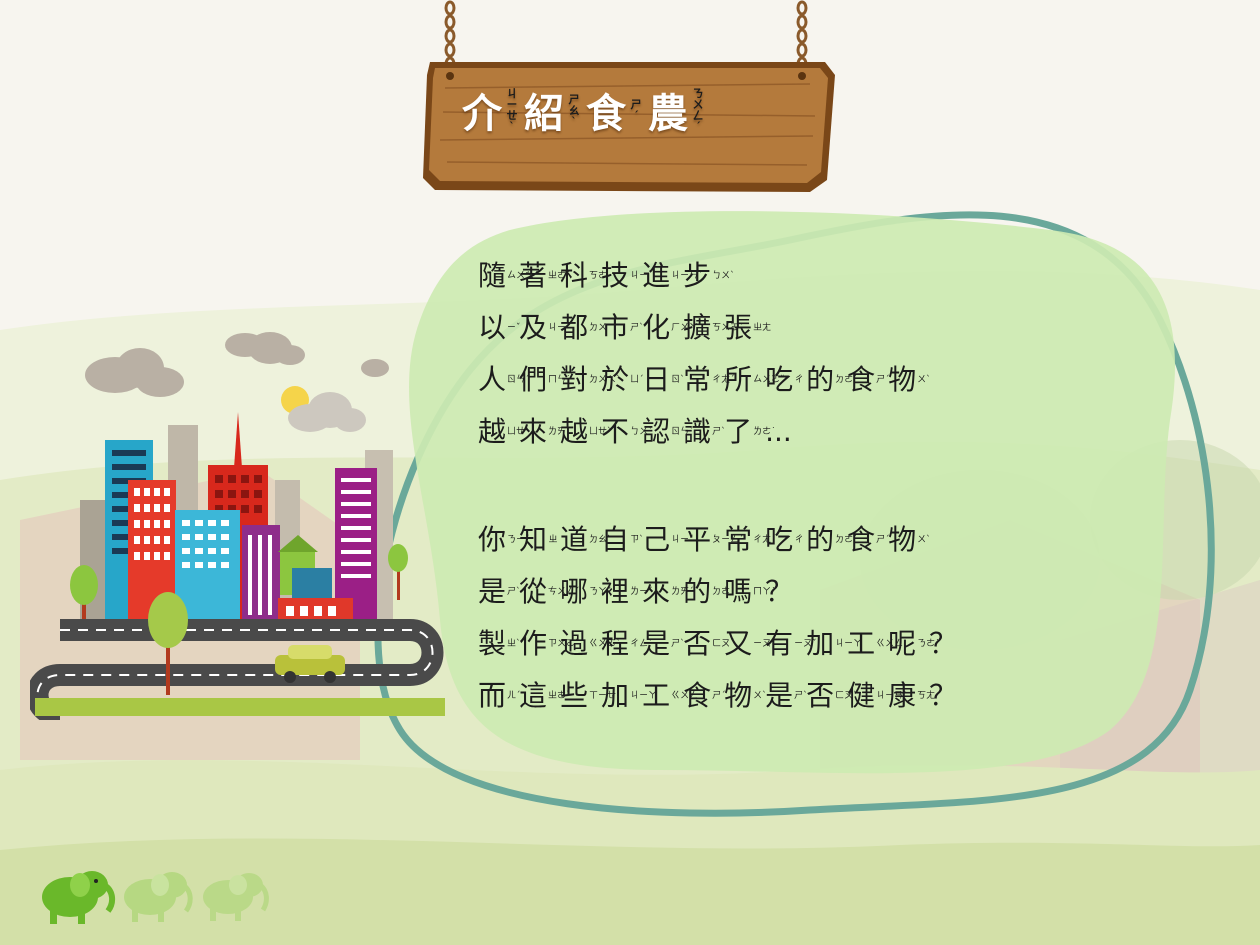 This screenshot has width=1260, height=945. What do you see at coordinates (492, 643) in the screenshot?
I see `hanzi: 製` at bounding box center [492, 643].